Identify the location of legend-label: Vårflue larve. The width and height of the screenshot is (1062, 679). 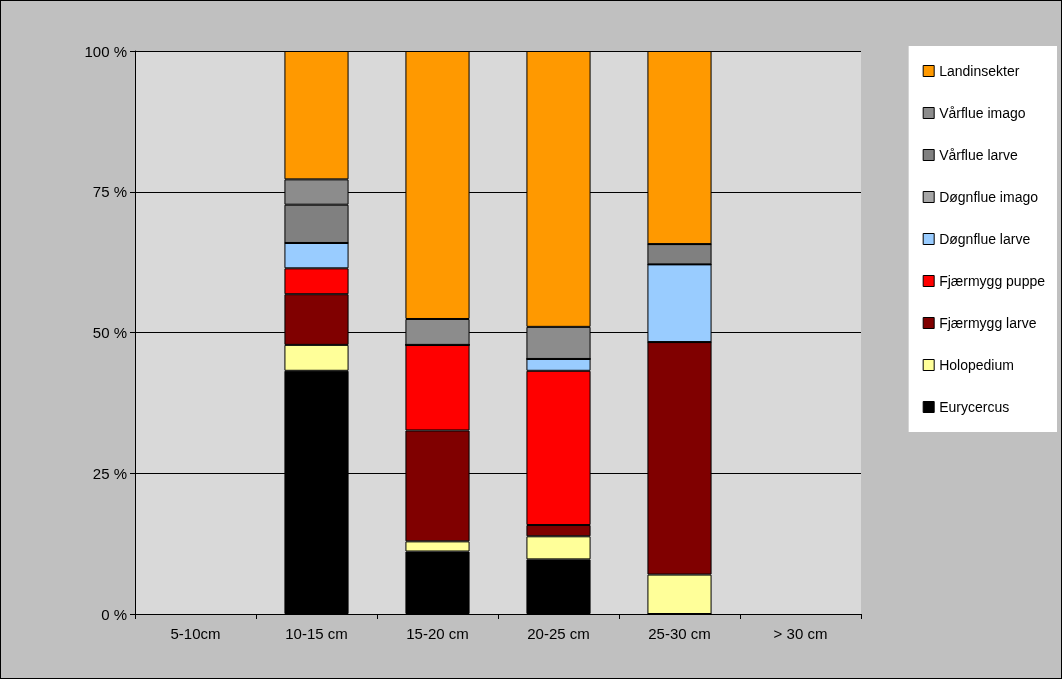
(978, 155).